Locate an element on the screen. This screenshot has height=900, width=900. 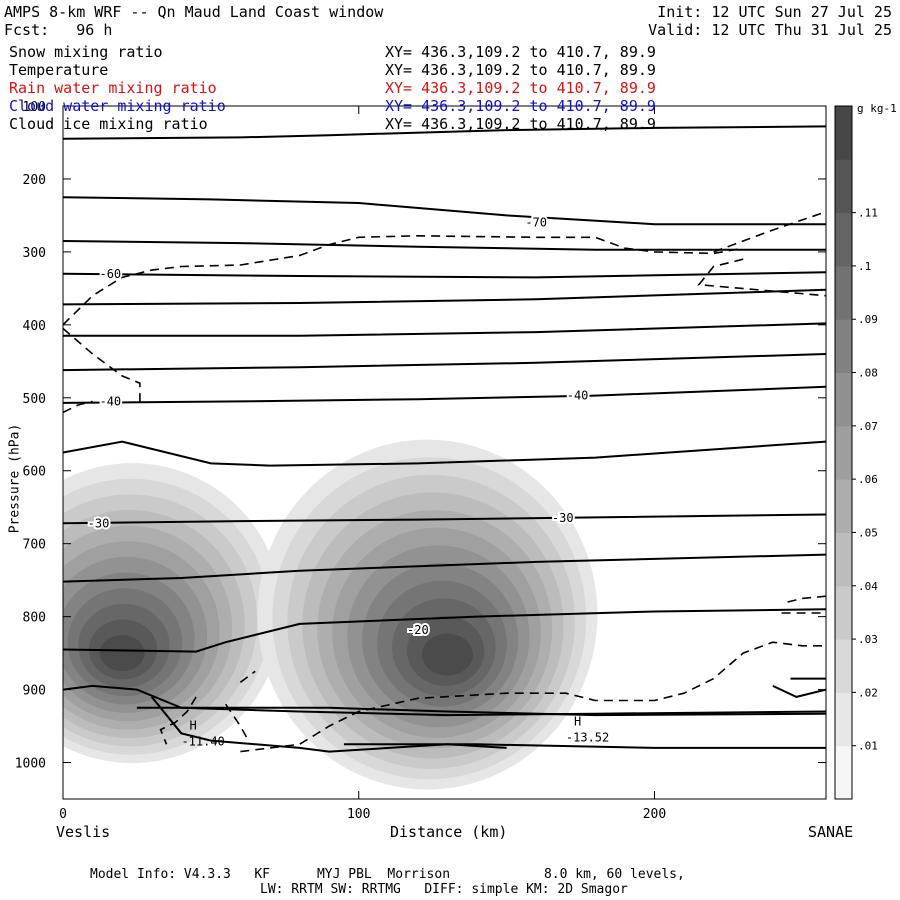
colorbar-tick-label: .07 is located at coordinates (868, 426).